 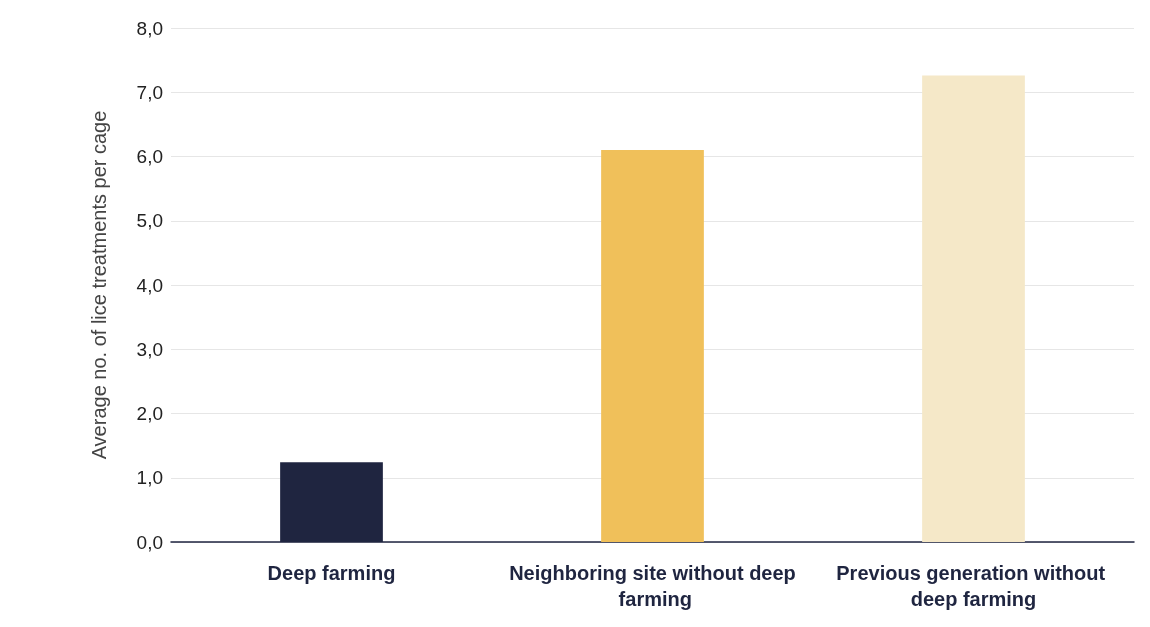 I want to click on y-tick-label: 7,0, so click(x=149, y=92).